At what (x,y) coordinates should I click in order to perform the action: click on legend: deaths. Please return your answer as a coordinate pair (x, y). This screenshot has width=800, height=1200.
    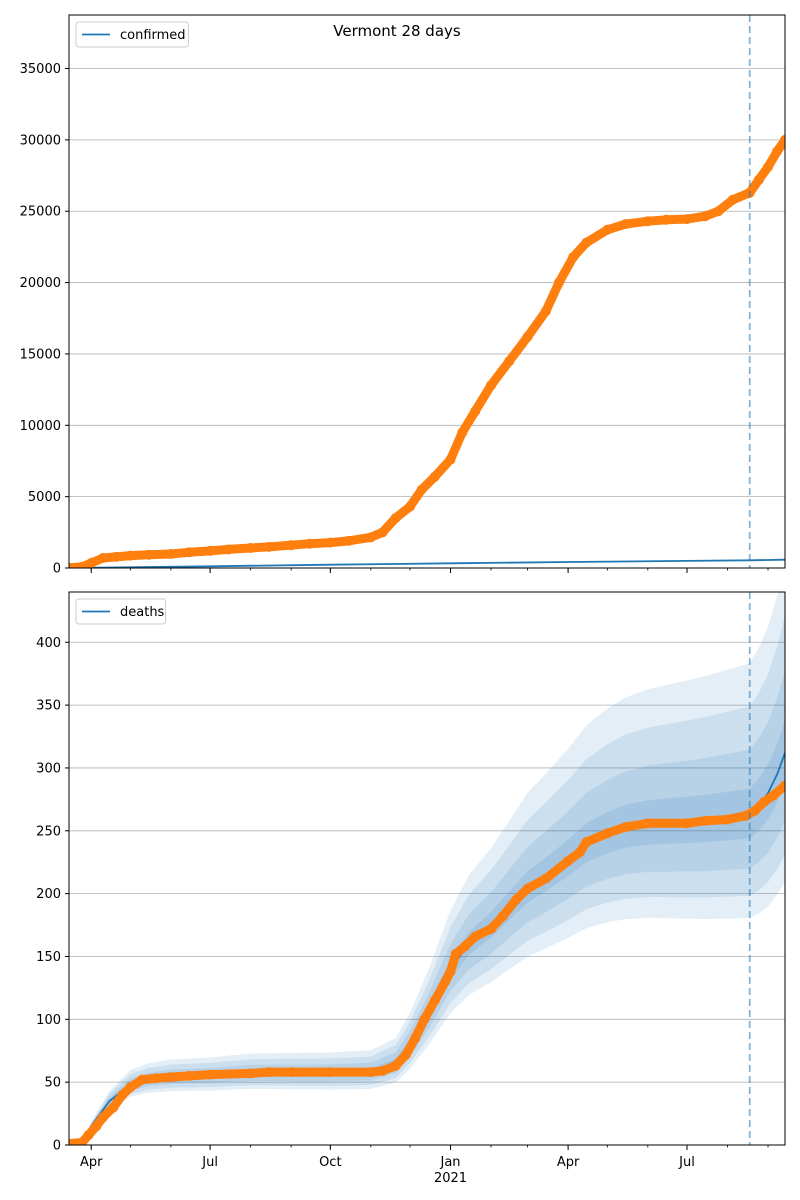
    Looking at the image, I should click on (121, 611).